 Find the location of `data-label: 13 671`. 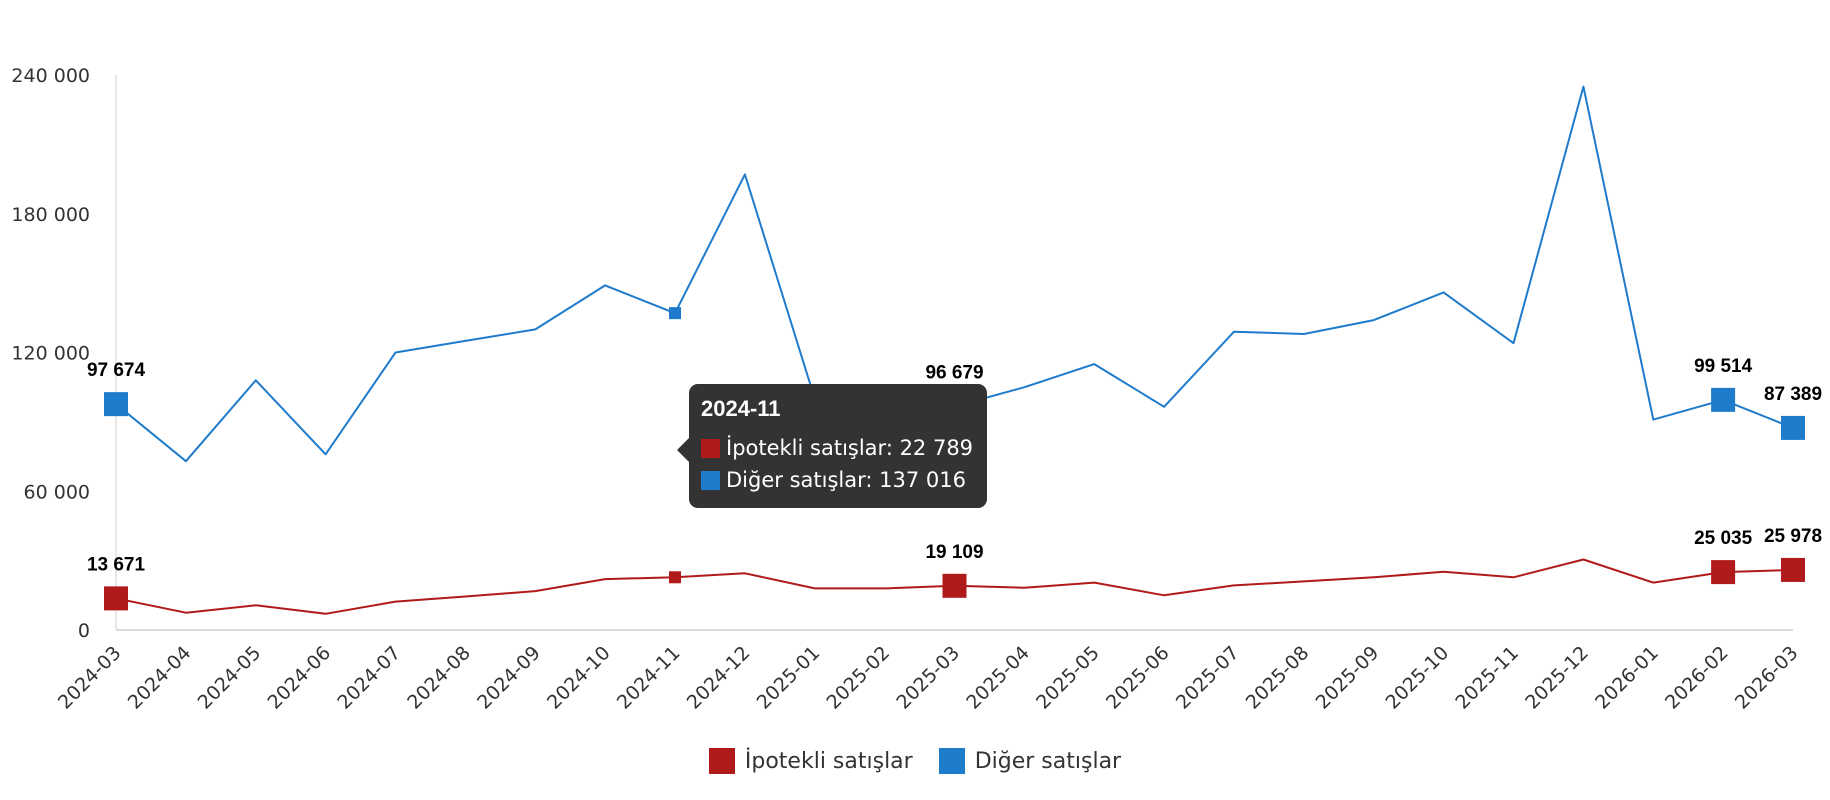

data-label: 13 671 is located at coordinates (116, 564).